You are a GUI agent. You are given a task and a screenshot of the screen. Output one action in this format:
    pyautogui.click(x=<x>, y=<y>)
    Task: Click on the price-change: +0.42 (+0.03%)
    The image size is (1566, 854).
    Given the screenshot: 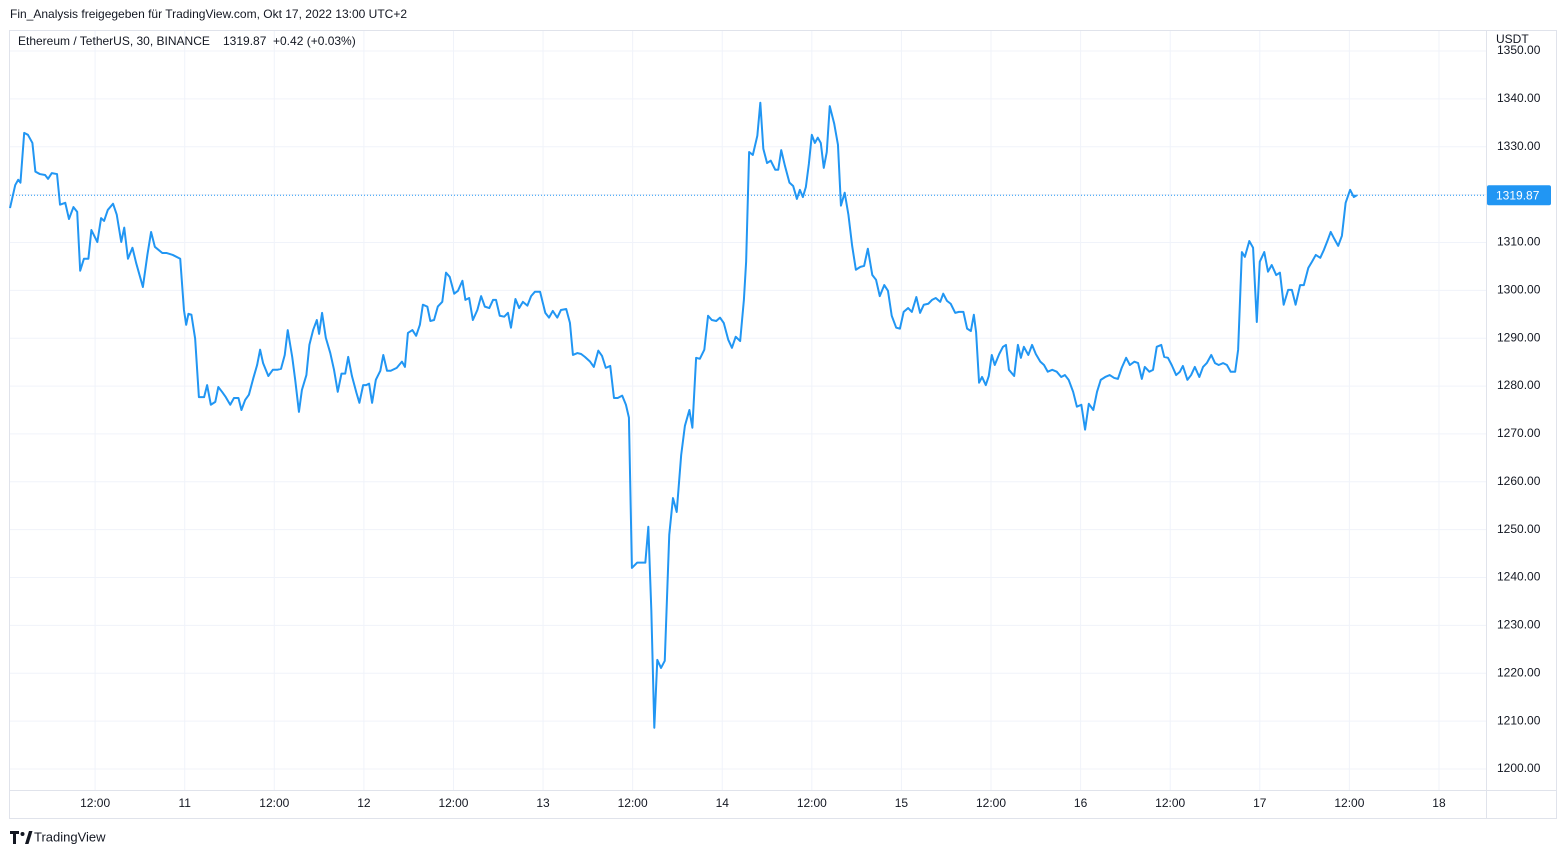 What is the action you would take?
    pyautogui.click(x=314, y=41)
    